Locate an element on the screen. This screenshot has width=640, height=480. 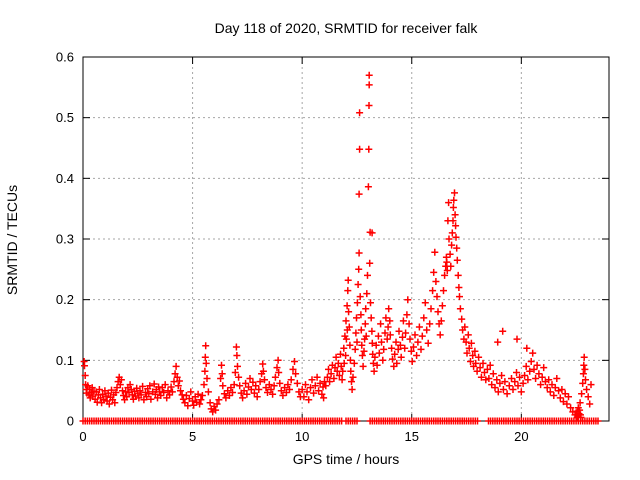
y-tick-label: 0.4 is located at coordinates (65, 178).